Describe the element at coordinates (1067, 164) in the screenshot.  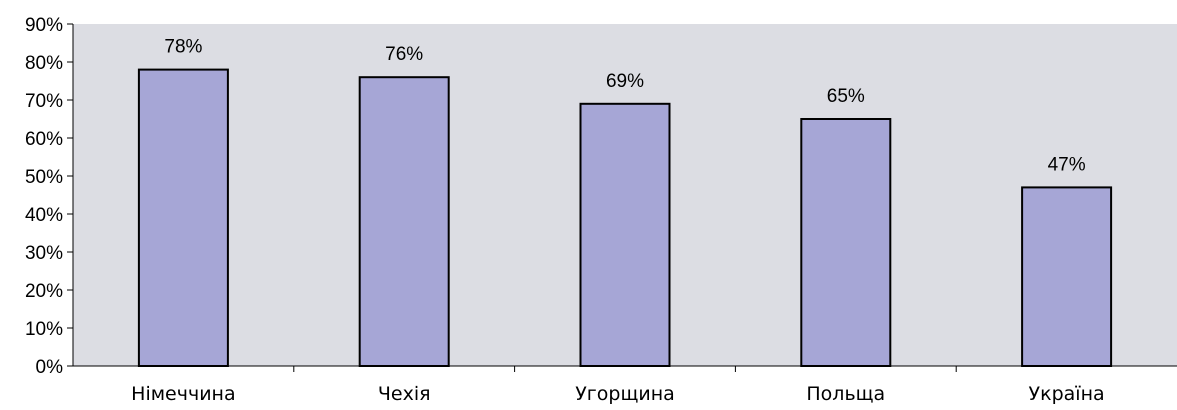
I see `bar-value-label: 47%` at that location.